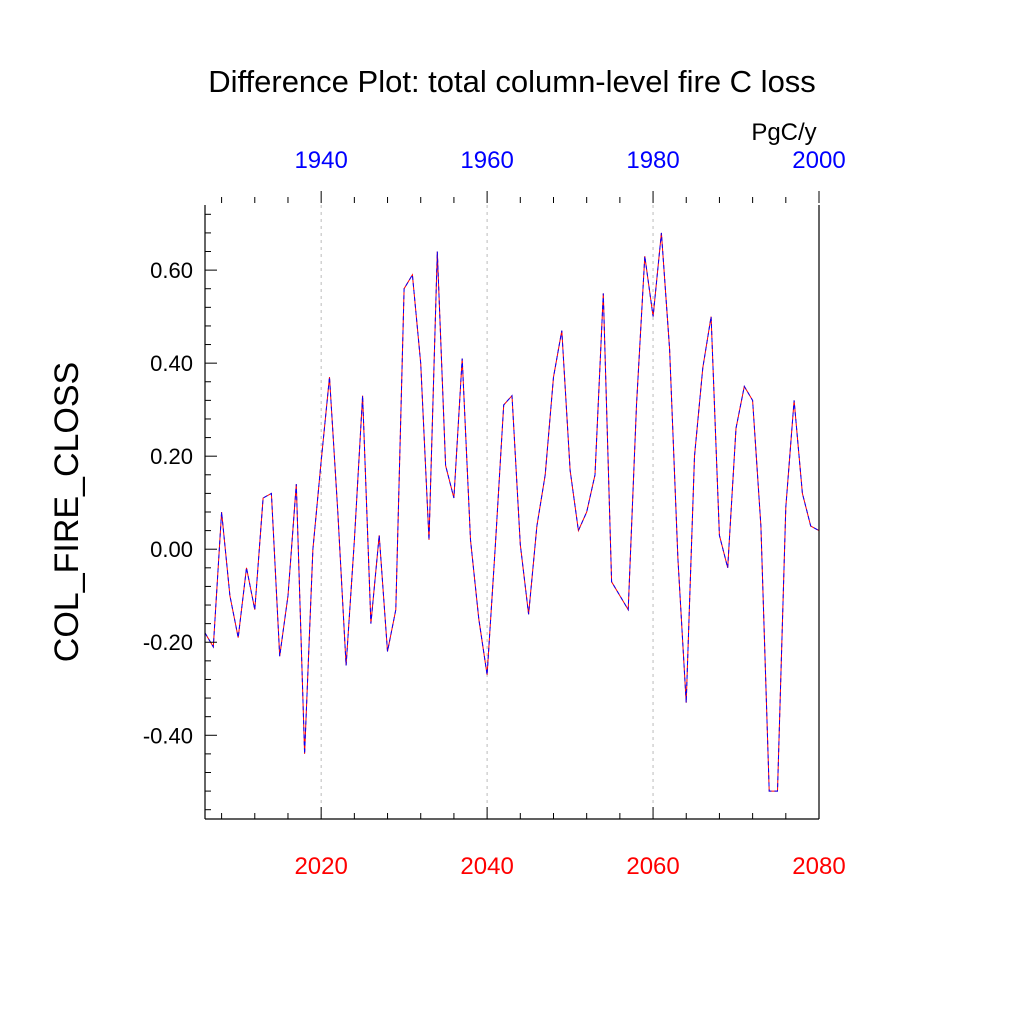 This screenshot has width=1024, height=1024. I want to click on y-tick-label: -0.40, so click(168, 735).